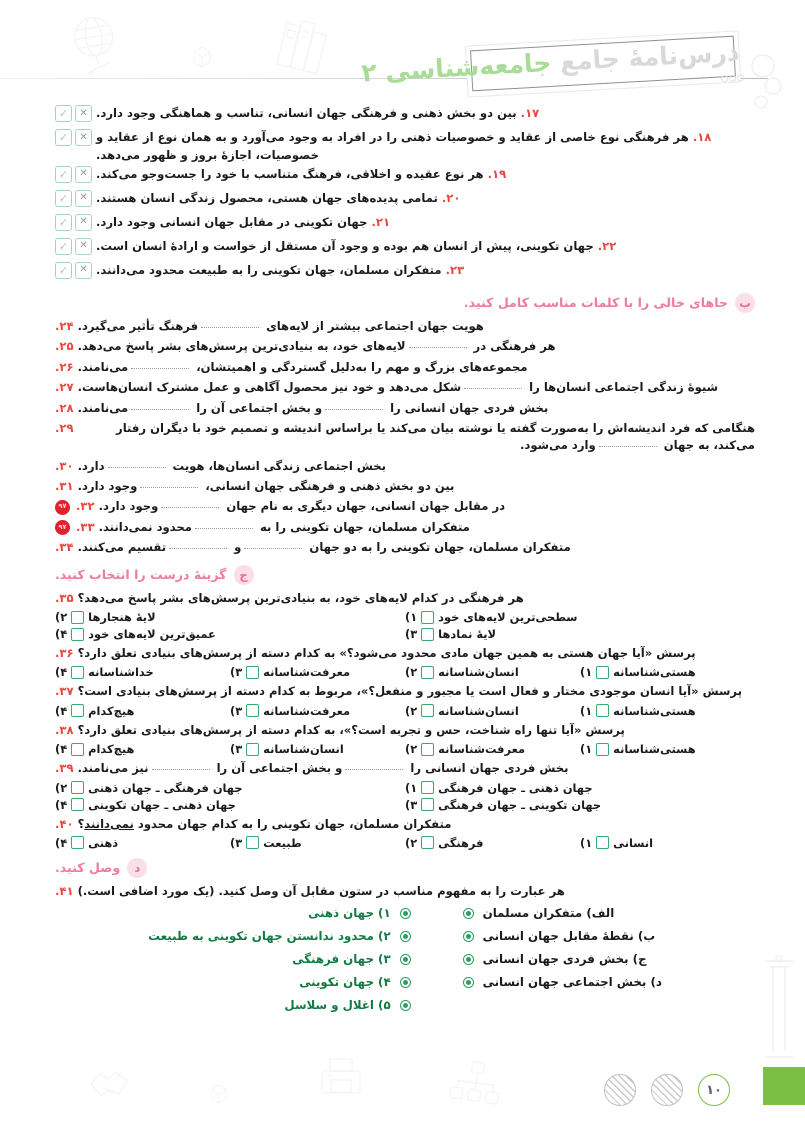 The image size is (805, 1138). What do you see at coordinates (554, 959) in the screenshot?
I see `matching-left-item: ج) بخش فردی جهان انسانی` at bounding box center [554, 959].